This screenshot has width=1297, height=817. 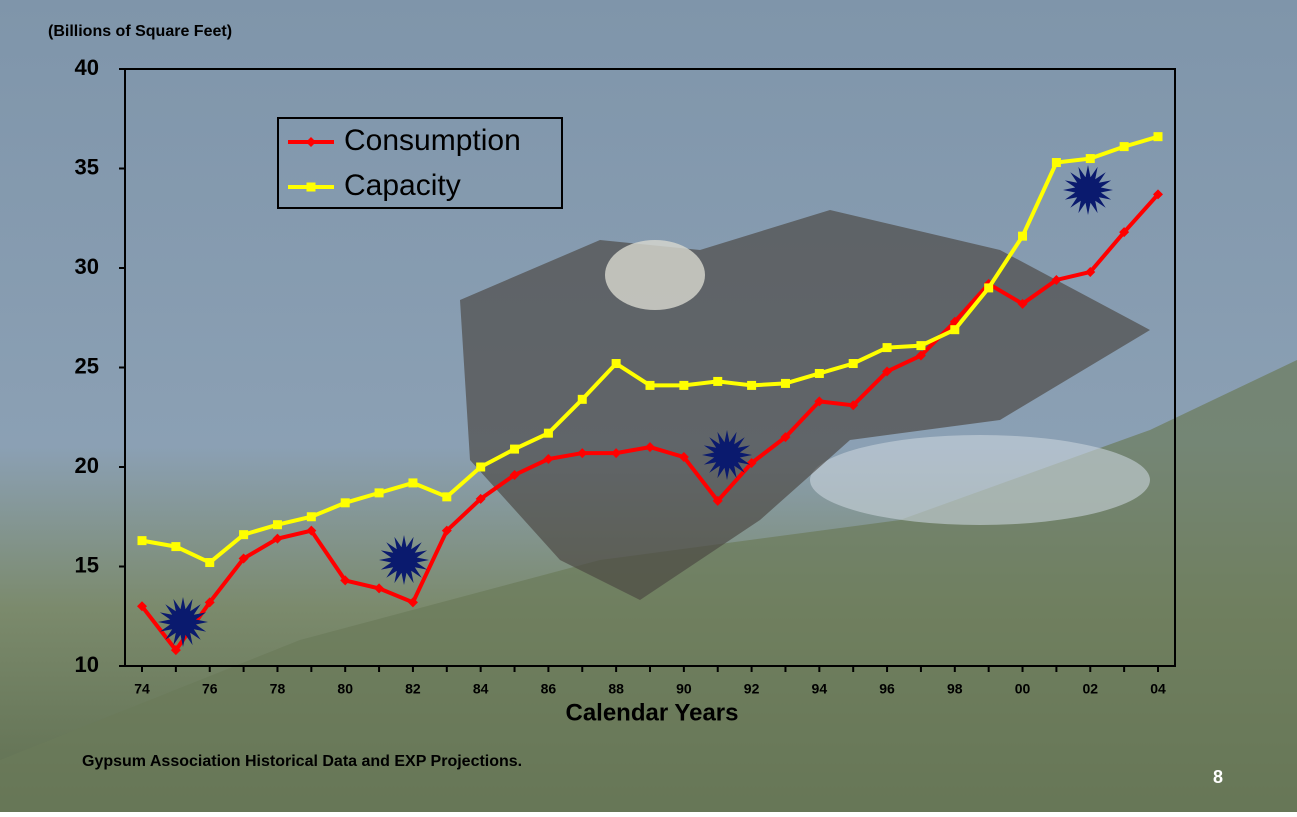 What do you see at coordinates (345, 689) in the screenshot?
I see `x-tick-label: 80` at bounding box center [345, 689].